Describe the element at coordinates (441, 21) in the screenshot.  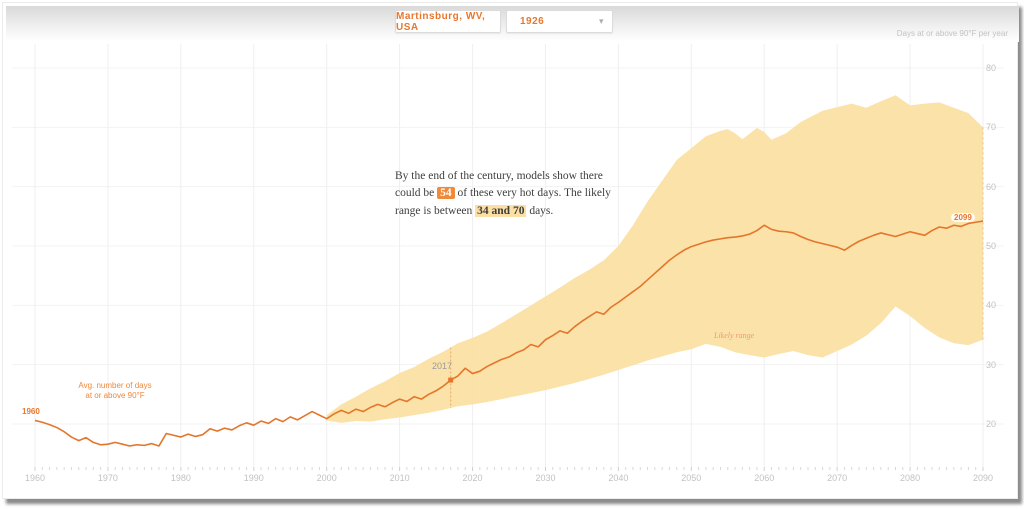
I see `location-label: Martinsburg, WV, USA` at that location.